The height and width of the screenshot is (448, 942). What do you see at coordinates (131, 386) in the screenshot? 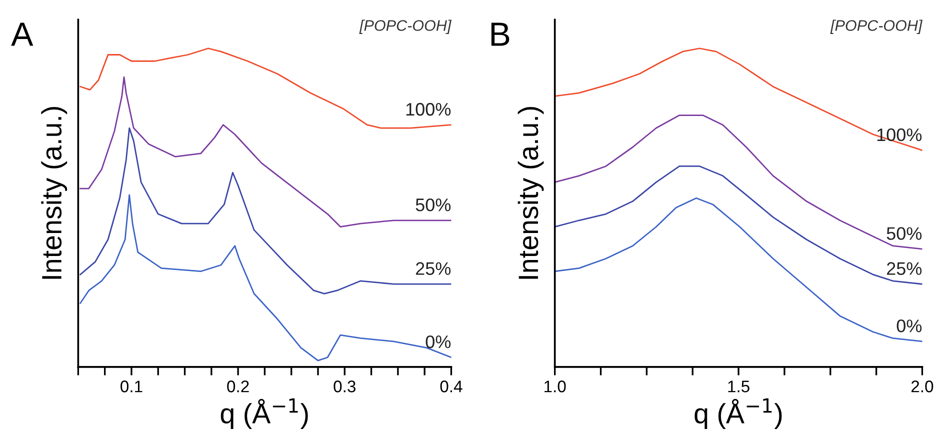
I see `x-tick-label: 0.1` at bounding box center [131, 386].